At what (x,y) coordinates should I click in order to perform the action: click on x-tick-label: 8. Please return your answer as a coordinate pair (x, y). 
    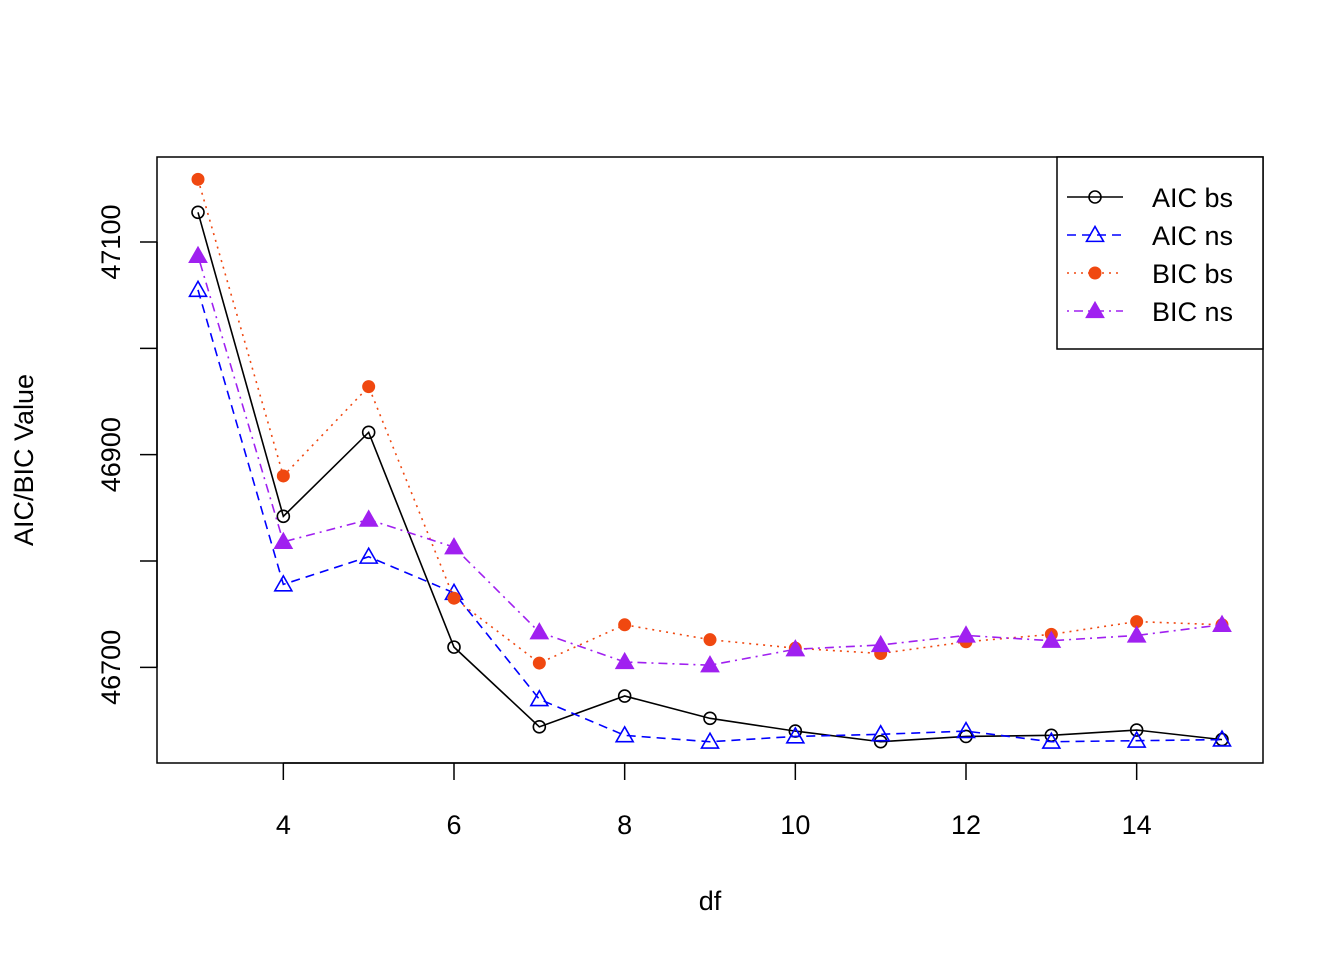
    Looking at the image, I should click on (624, 825).